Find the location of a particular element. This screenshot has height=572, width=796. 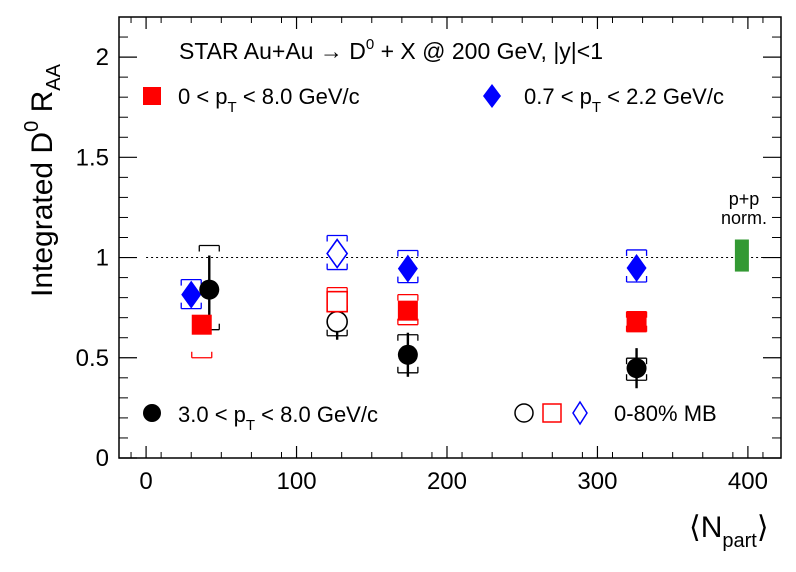

x-tick-label: 100 is located at coordinates (297, 481).